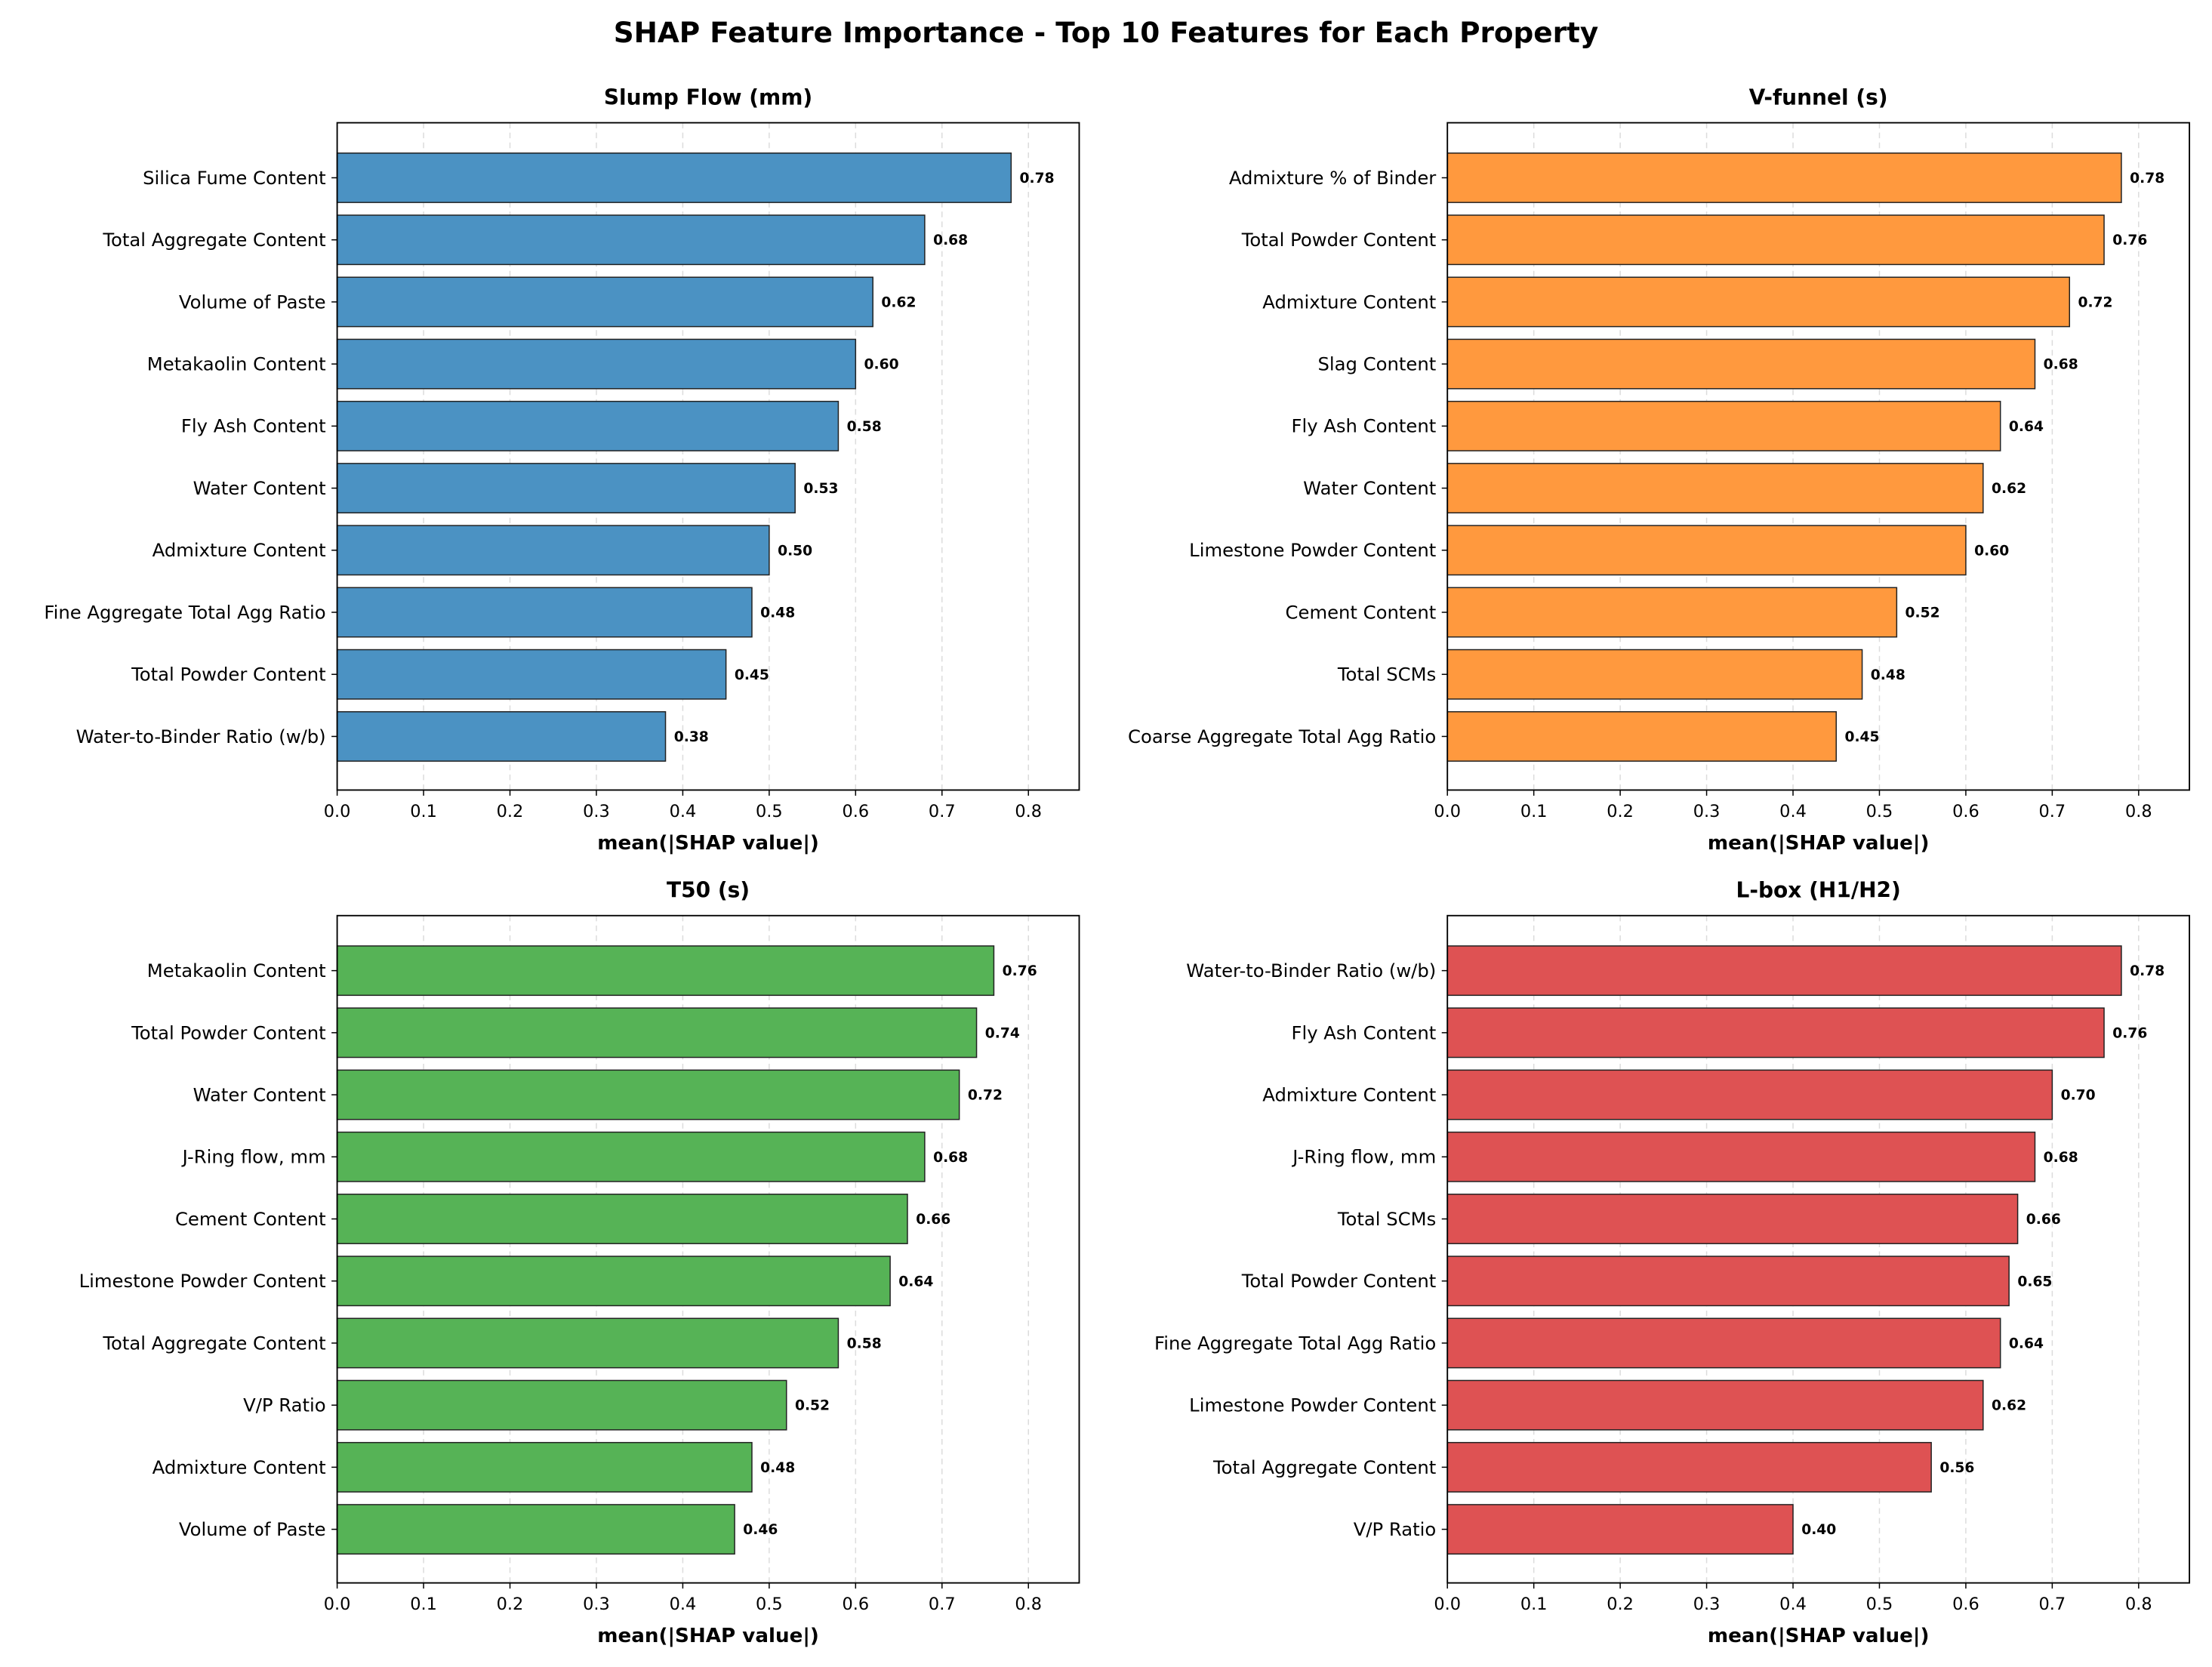 The height and width of the screenshot is (1667, 2212). Describe the element at coordinates (1332, 178) in the screenshot. I see `y-tick-label: Admixture % of Binder` at that location.